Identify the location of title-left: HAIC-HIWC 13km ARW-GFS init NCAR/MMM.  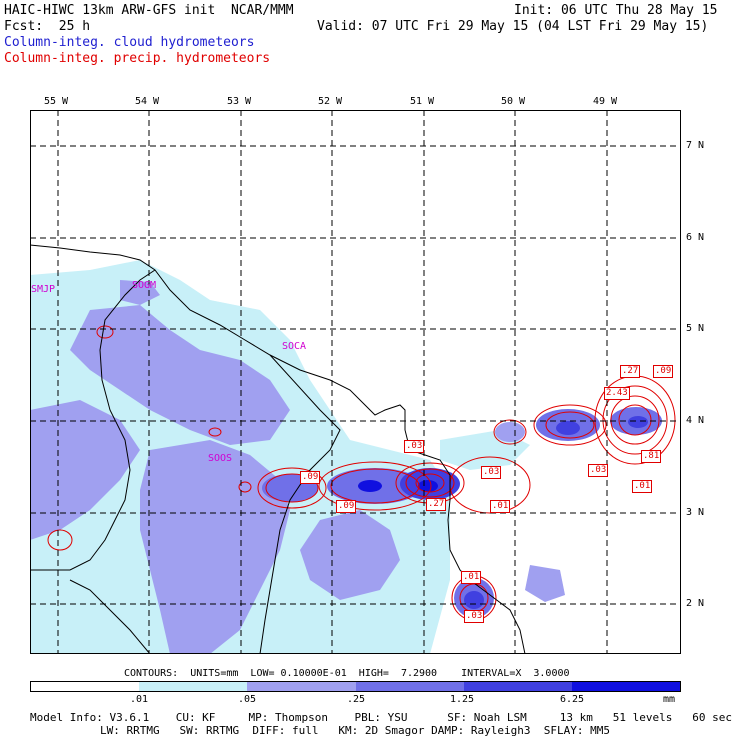
(149, 10).